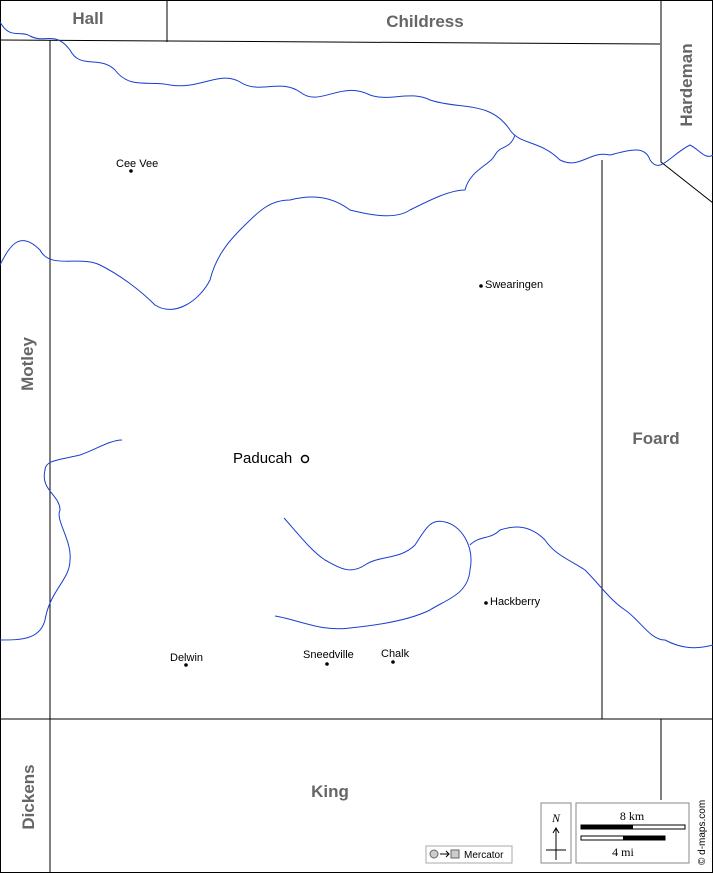  What do you see at coordinates (28, 796) in the screenshot?
I see `county-label: Dickens` at bounding box center [28, 796].